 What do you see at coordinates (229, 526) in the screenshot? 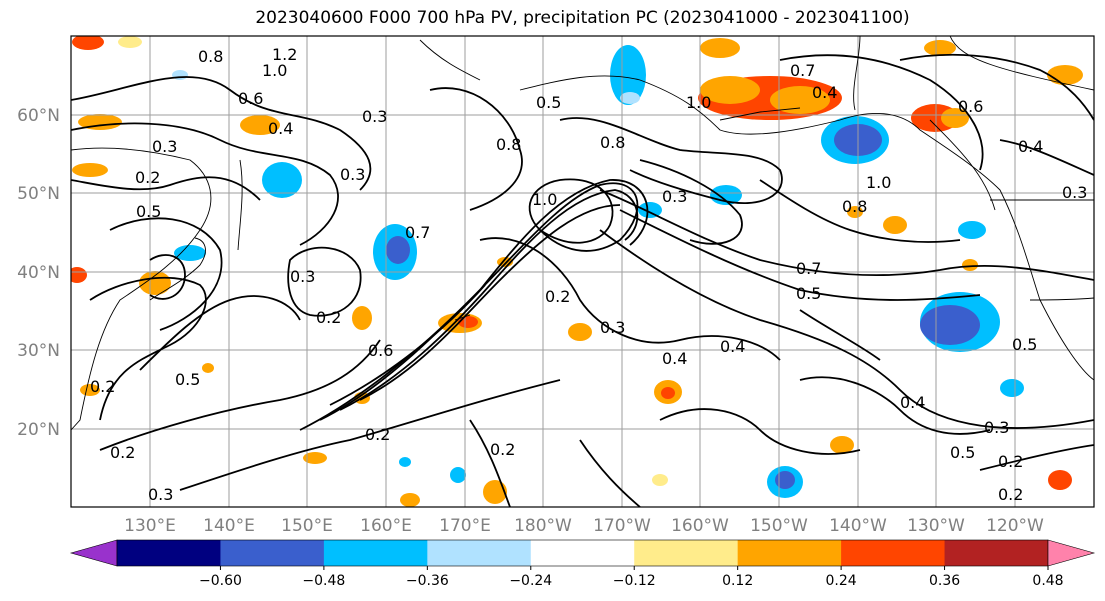
I see `lon-label: 140°E` at bounding box center [229, 526].